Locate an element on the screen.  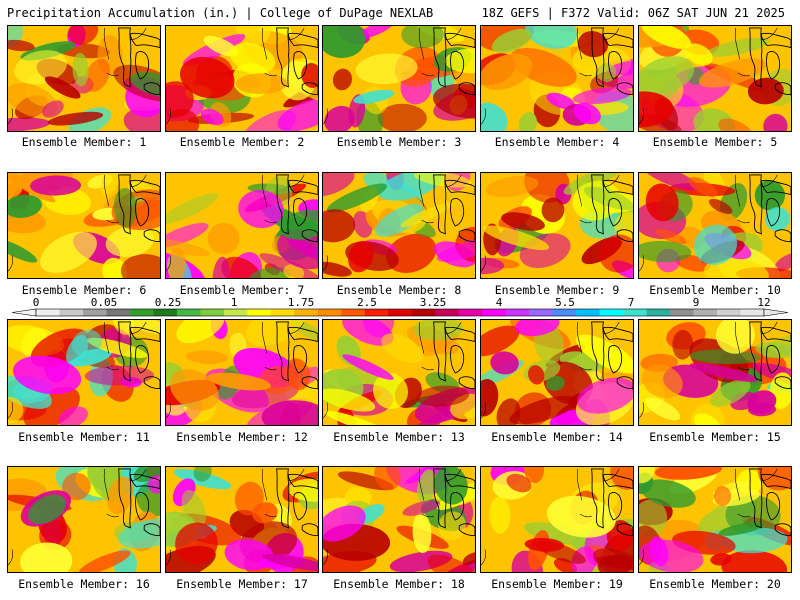
colorbar-tick-label: 12 is located at coordinates (763, 302).